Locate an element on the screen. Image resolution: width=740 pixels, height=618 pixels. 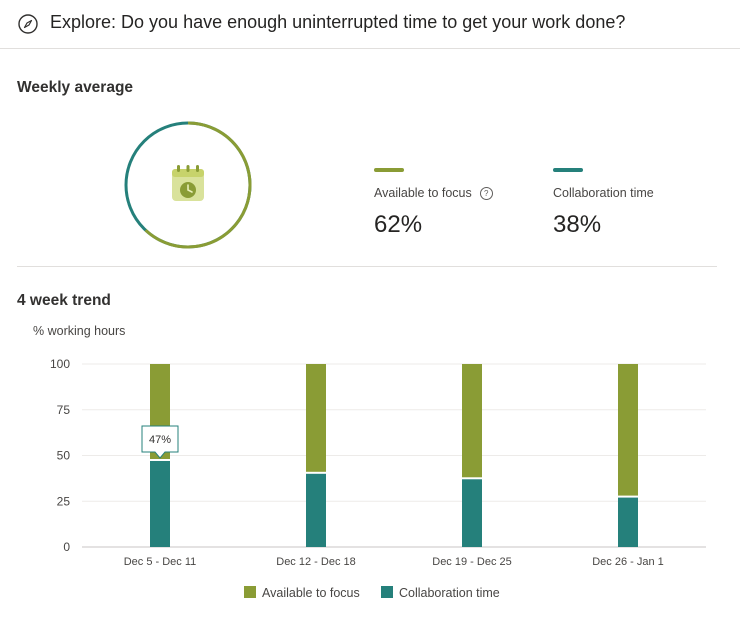
x-tick-label: Dec 26 - Jan 1 is located at coordinates (628, 562).